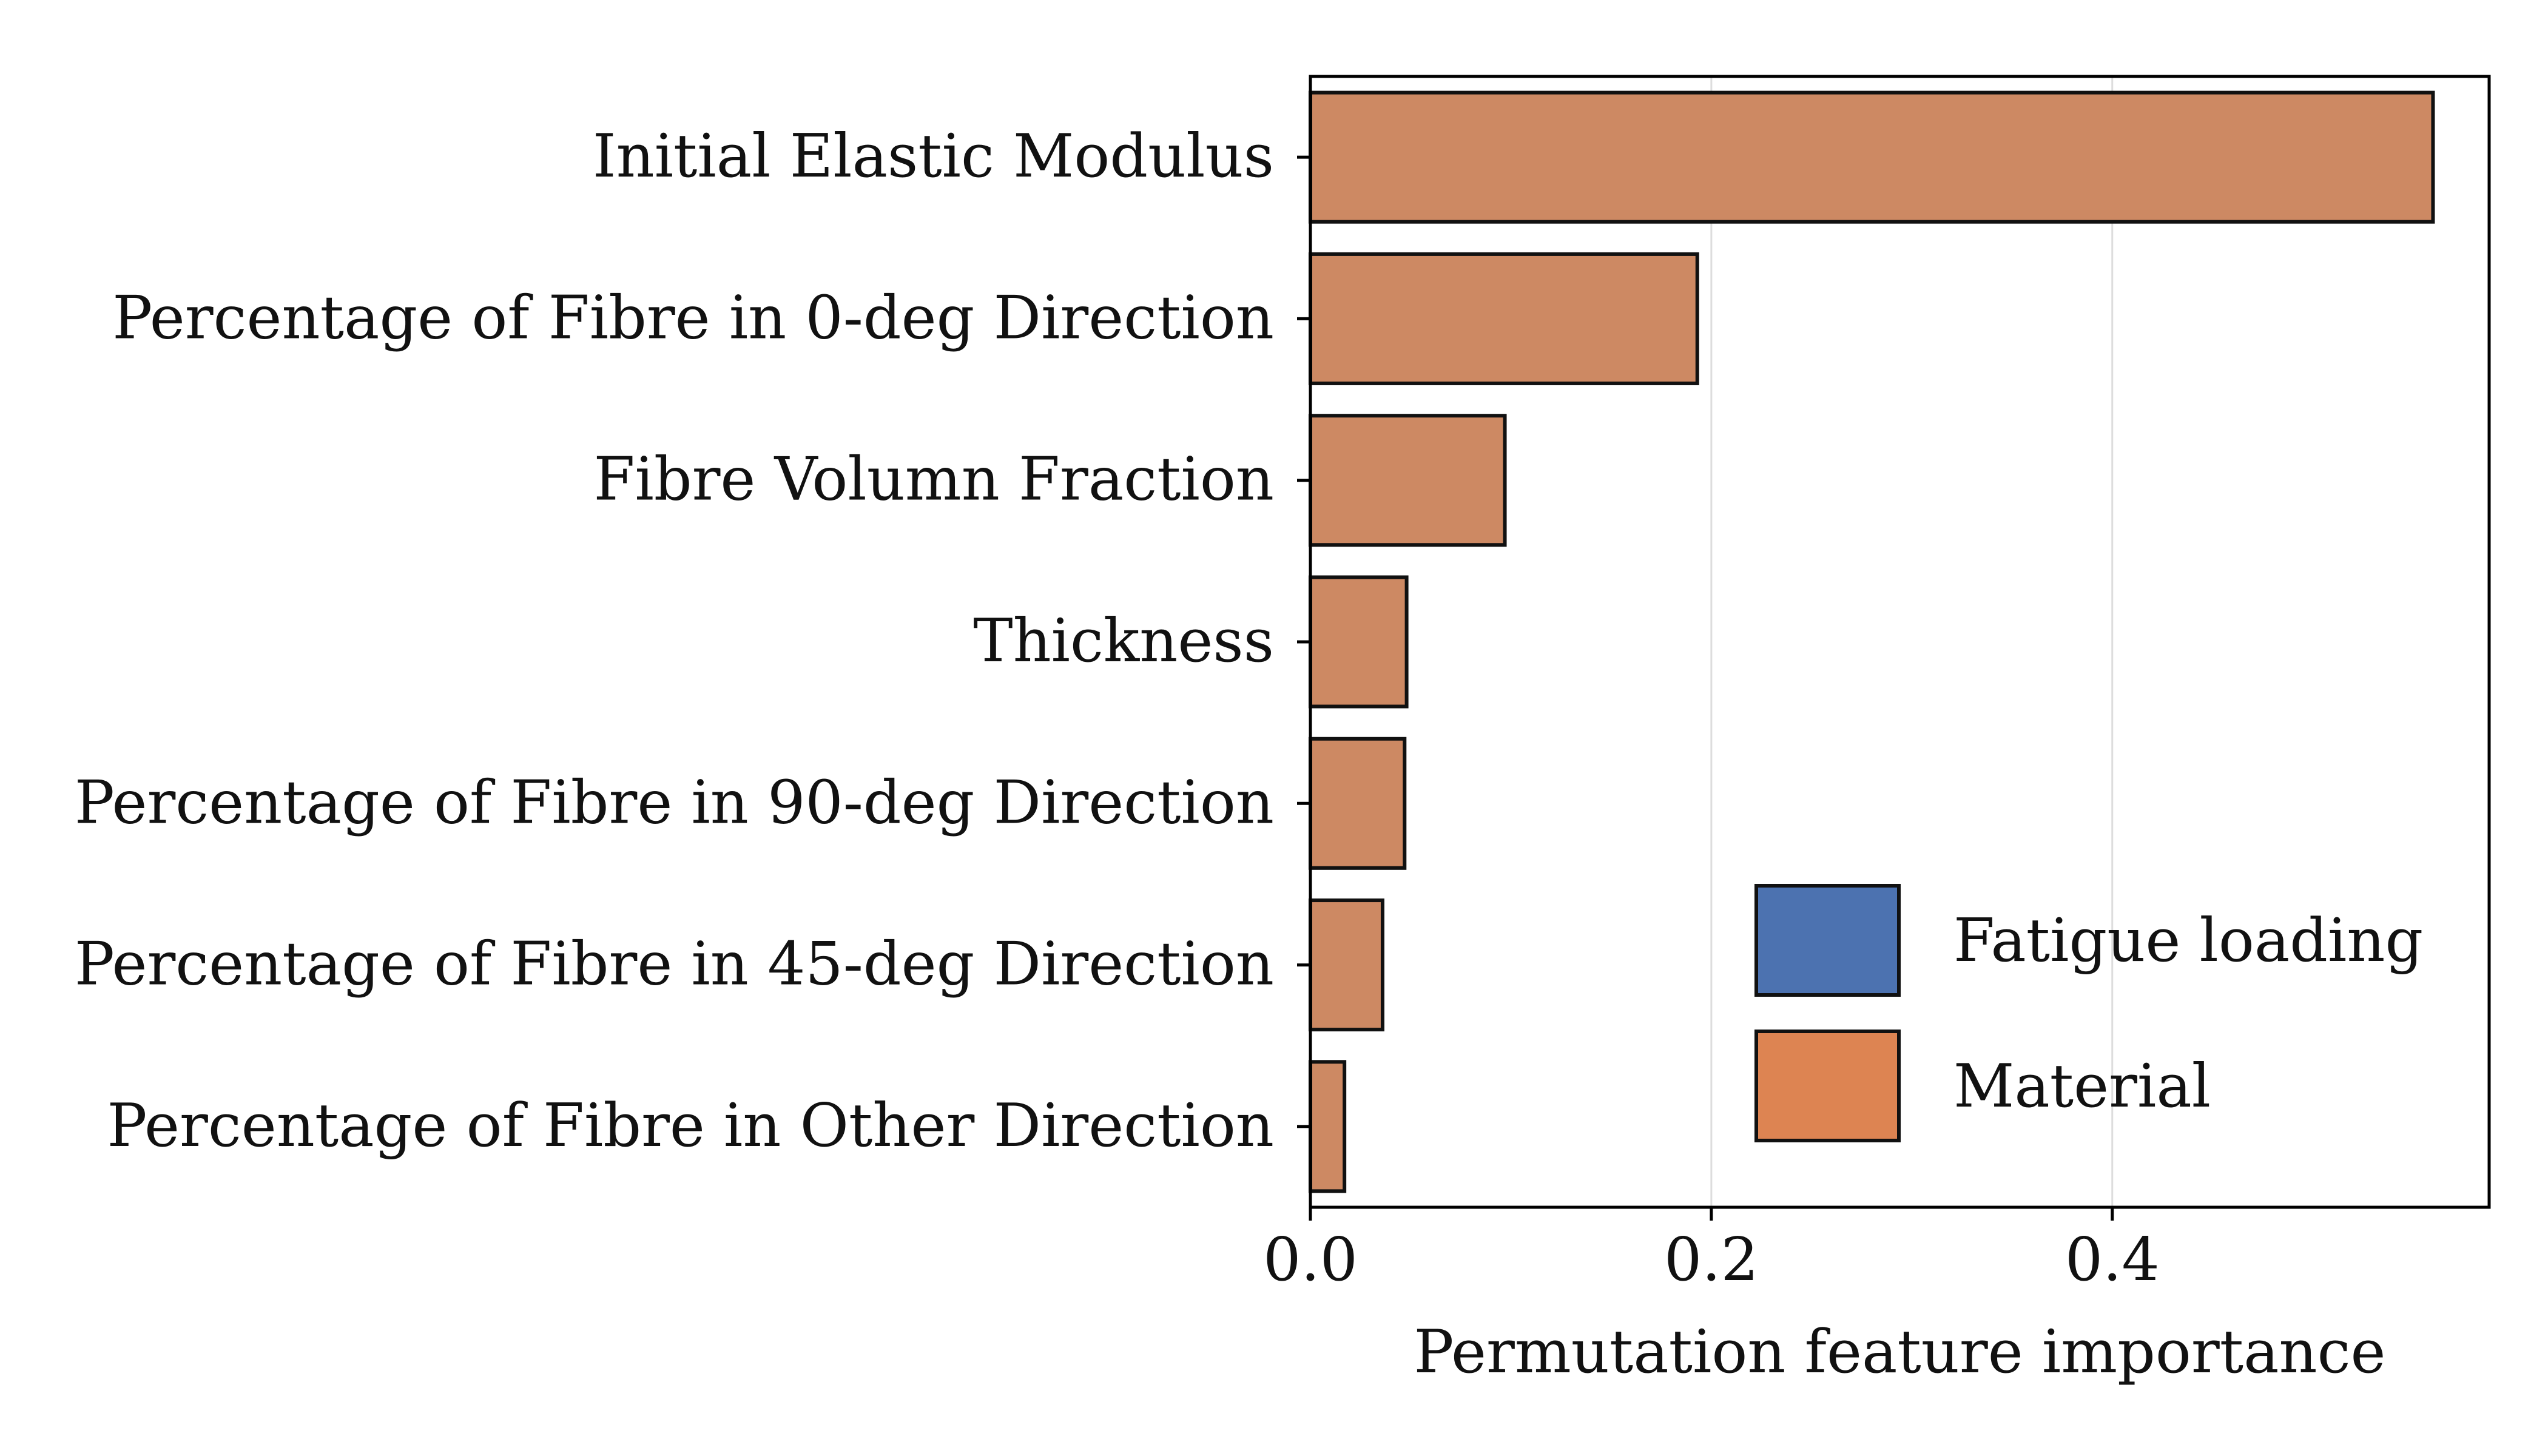 The width and height of the screenshot is (2548, 1456). Describe the element at coordinates (2112, 1260) in the screenshot. I see `x-tick-label: 0.4` at that location.